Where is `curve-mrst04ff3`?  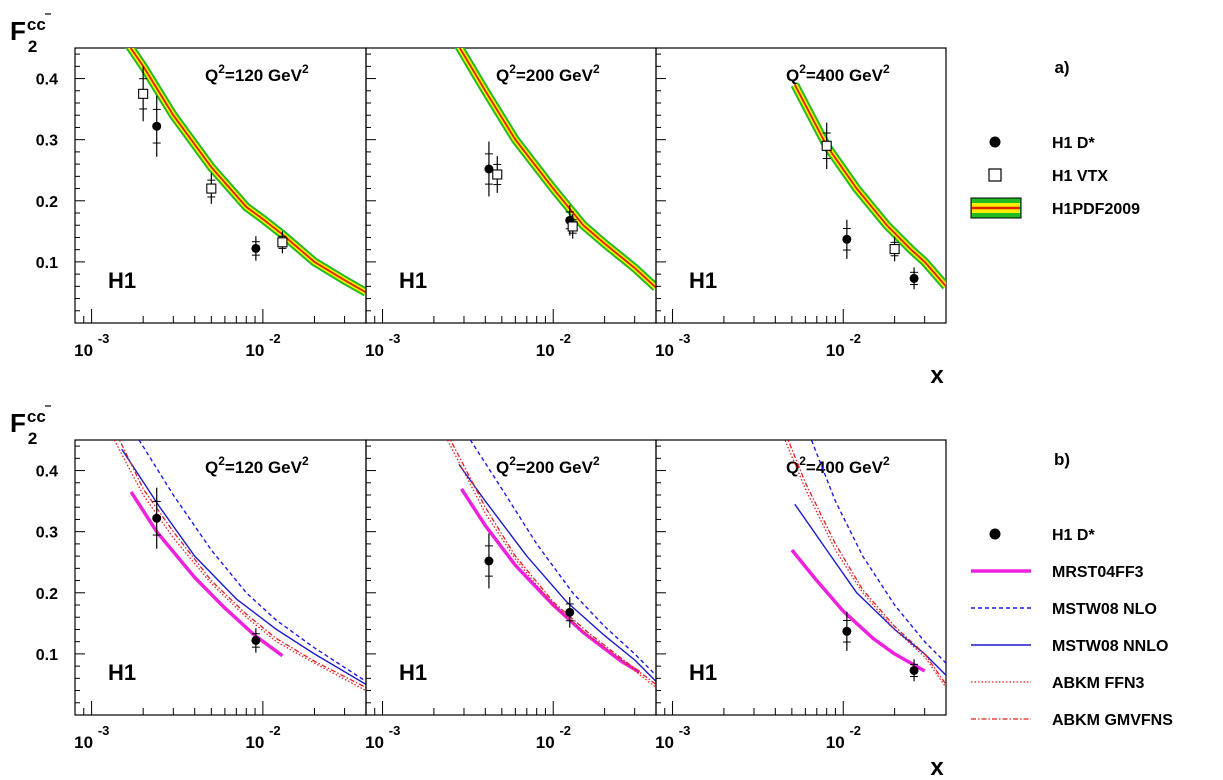
curve-mrst04ff3 is located at coordinates (858, 610).